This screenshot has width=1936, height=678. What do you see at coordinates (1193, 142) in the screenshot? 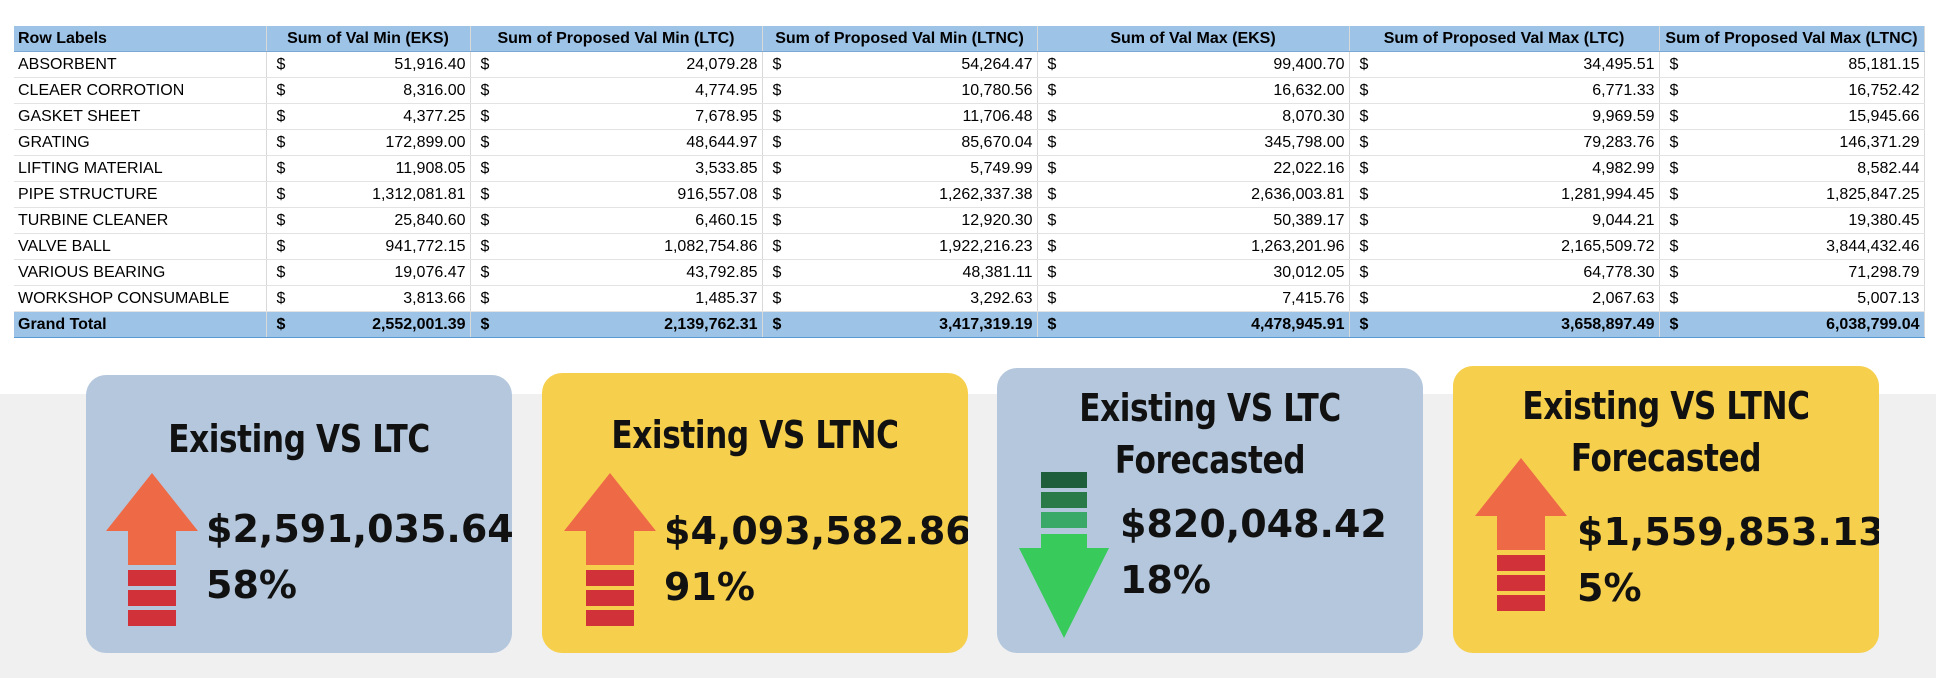
I see `value-cell: $345,798.00` at bounding box center [1193, 142].